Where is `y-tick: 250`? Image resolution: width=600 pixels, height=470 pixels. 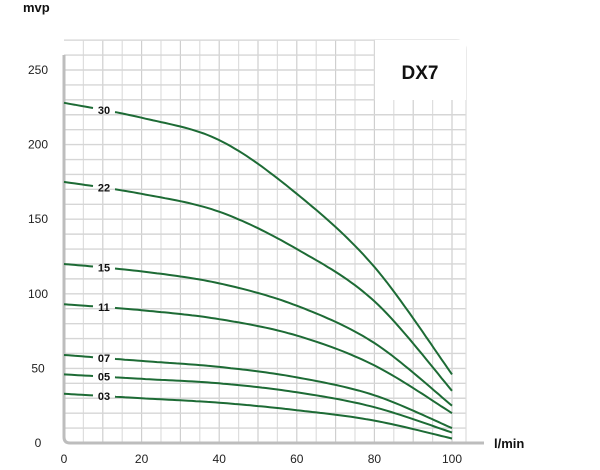 y-tick: 250 is located at coordinates (38, 70).